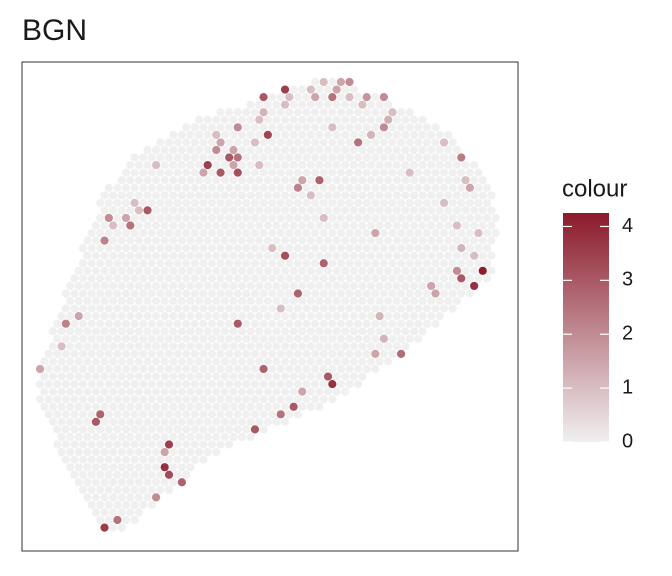 The height and width of the screenshot is (576, 672). What do you see at coordinates (627, 334) in the screenshot?
I see `colorbar-label: 2` at bounding box center [627, 334].